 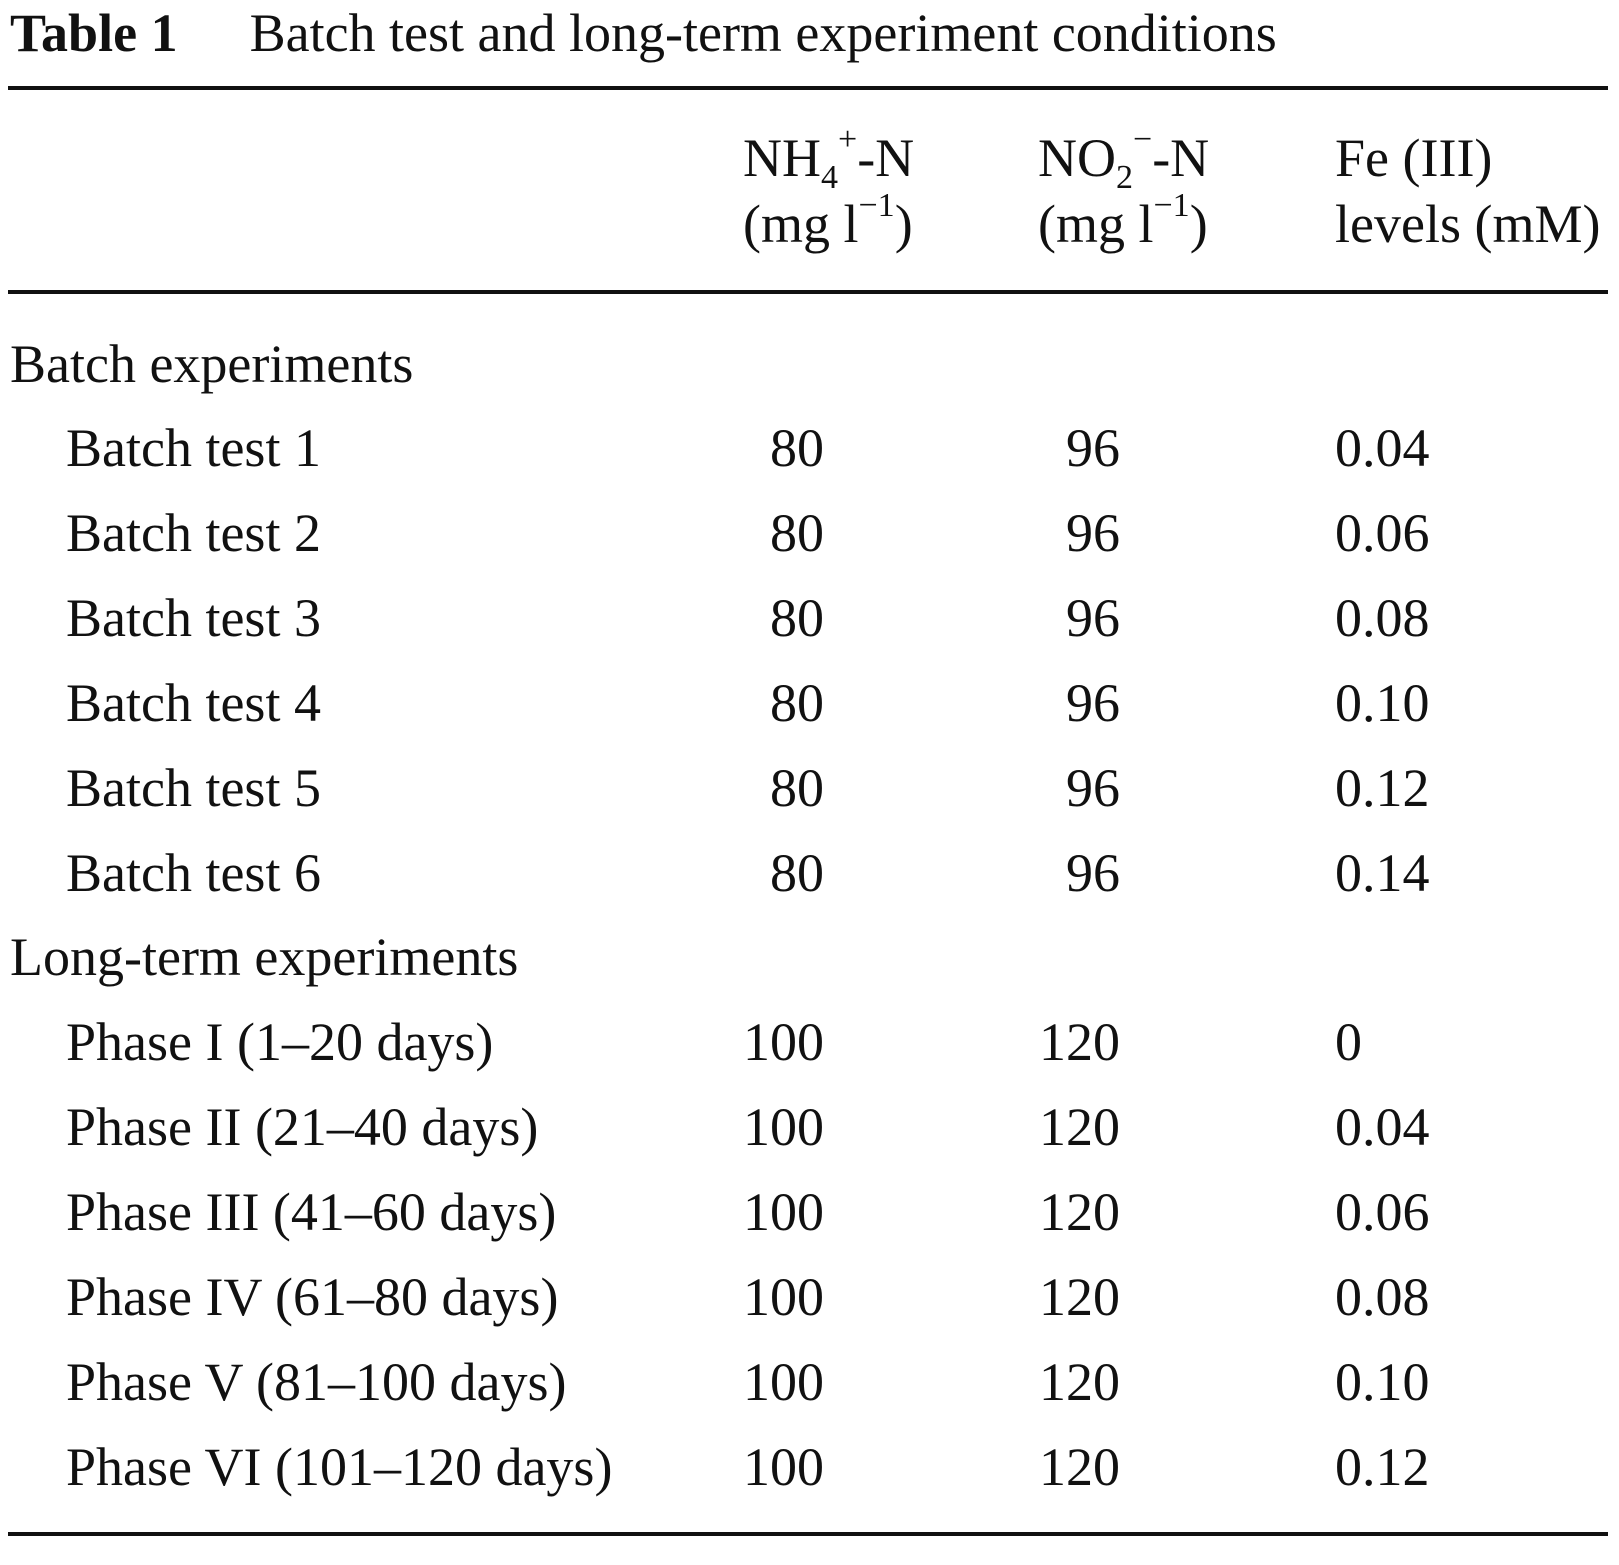 I want to click on fe-value: 0.14, so click(x=1382, y=873).